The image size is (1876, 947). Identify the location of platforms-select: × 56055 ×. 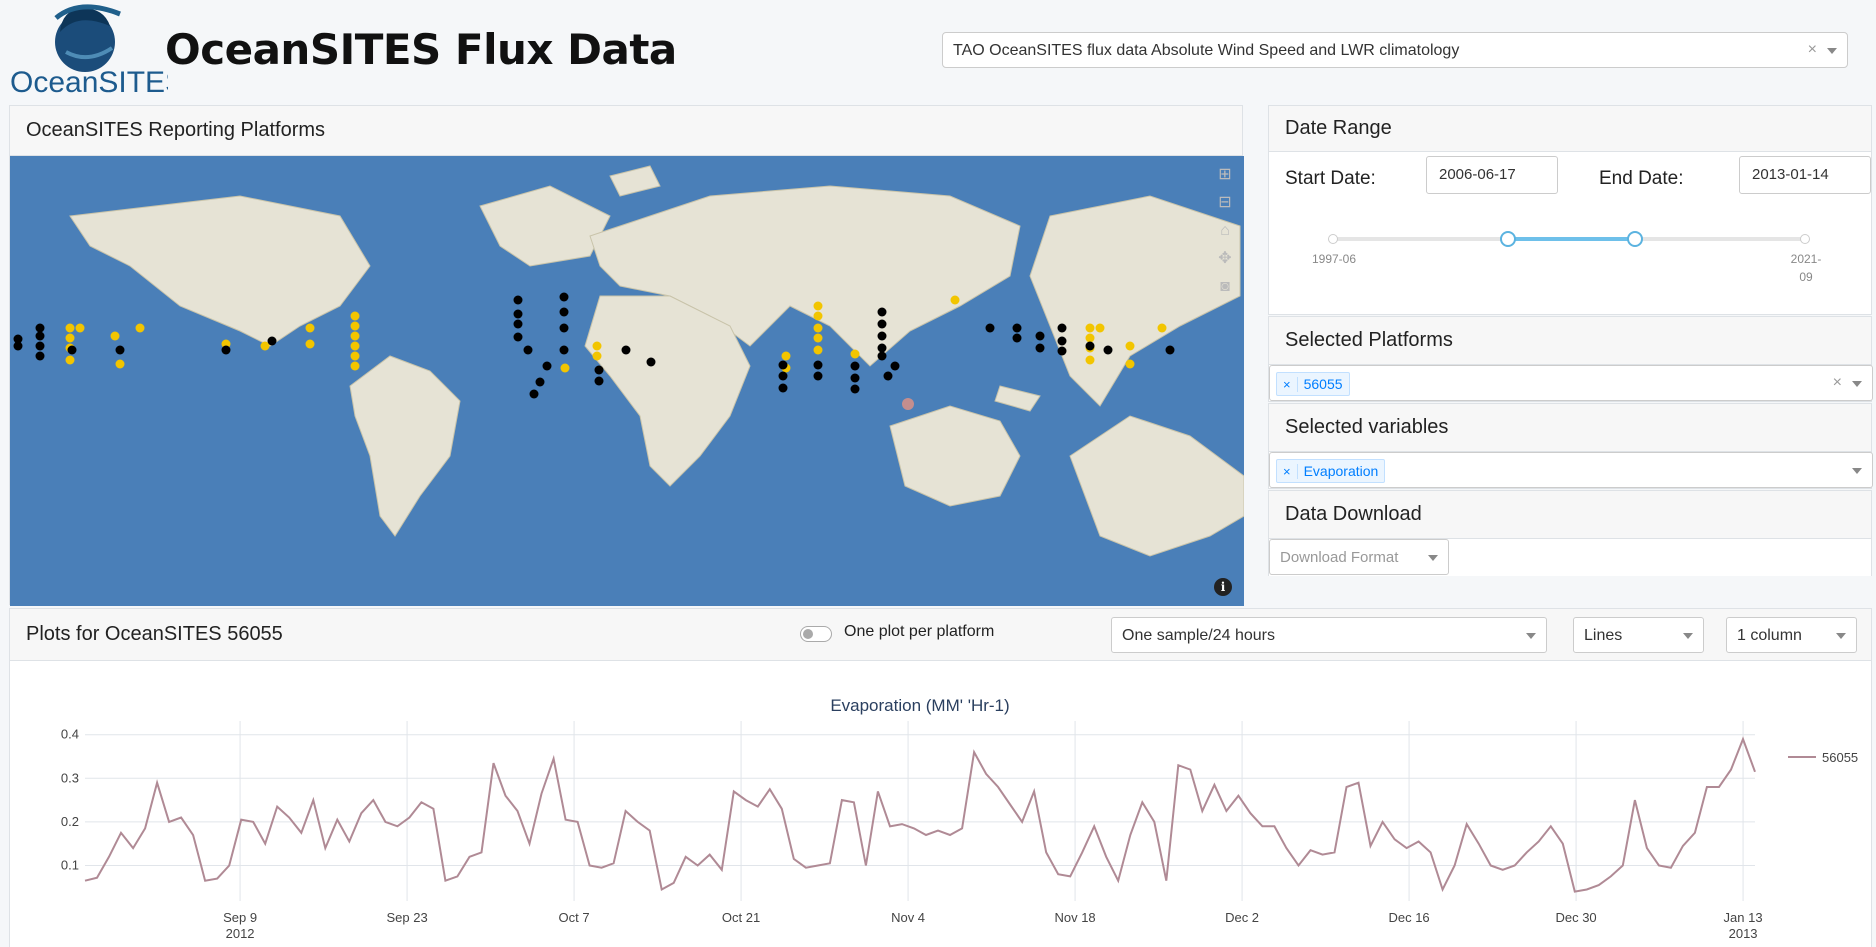
(1571, 383).